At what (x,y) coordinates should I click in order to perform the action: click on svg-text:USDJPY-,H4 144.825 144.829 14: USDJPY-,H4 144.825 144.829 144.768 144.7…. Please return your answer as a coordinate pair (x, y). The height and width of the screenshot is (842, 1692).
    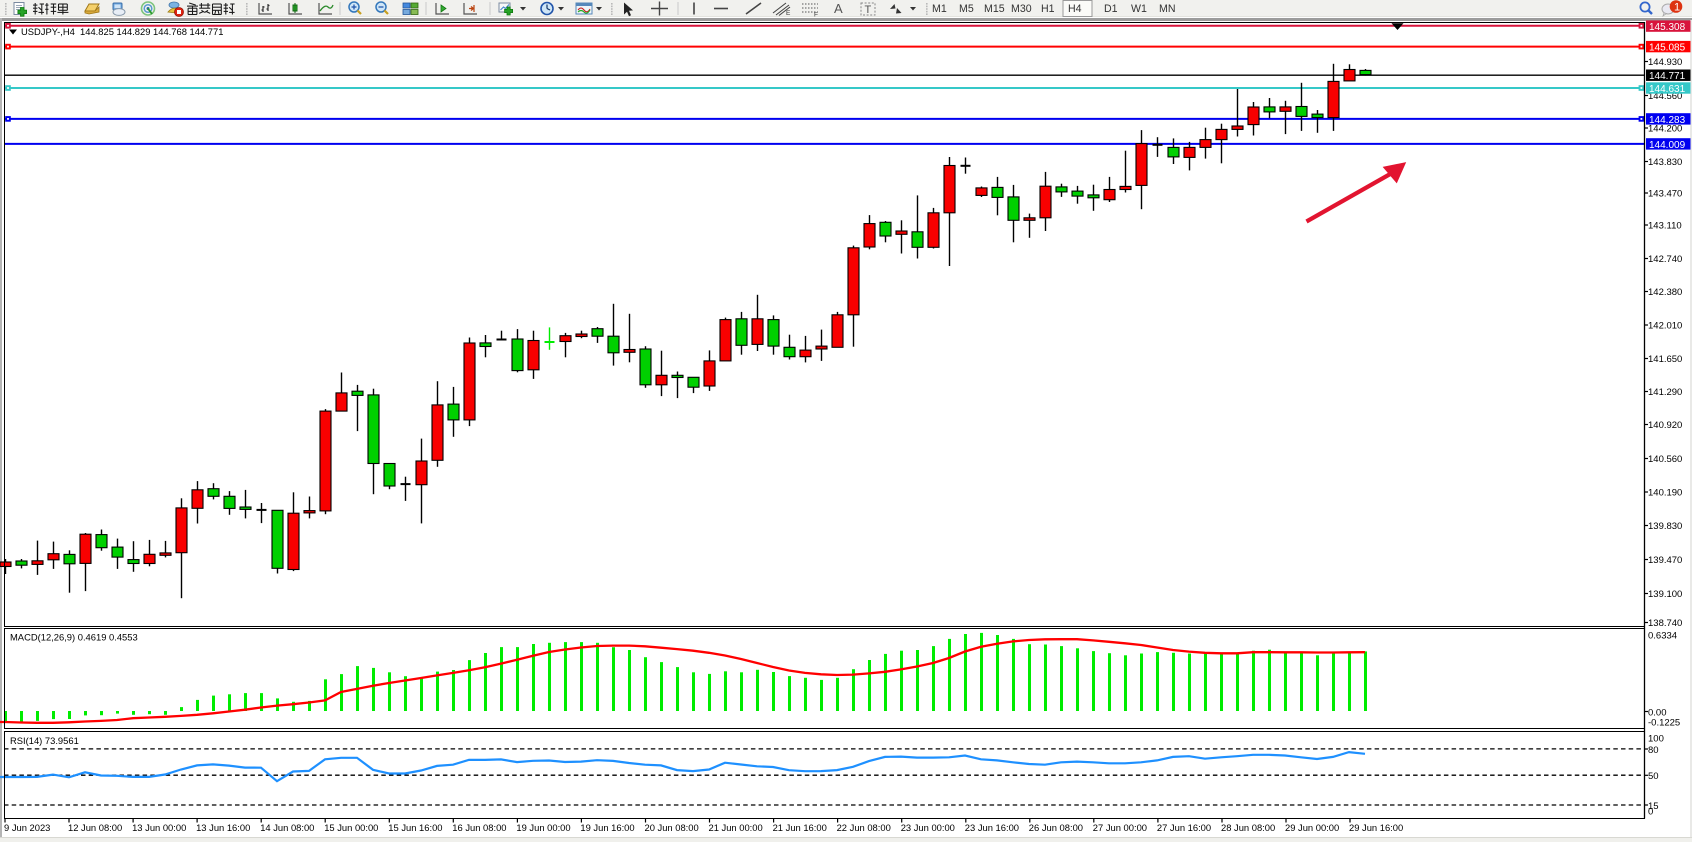
    Looking at the image, I should click on (122, 31).